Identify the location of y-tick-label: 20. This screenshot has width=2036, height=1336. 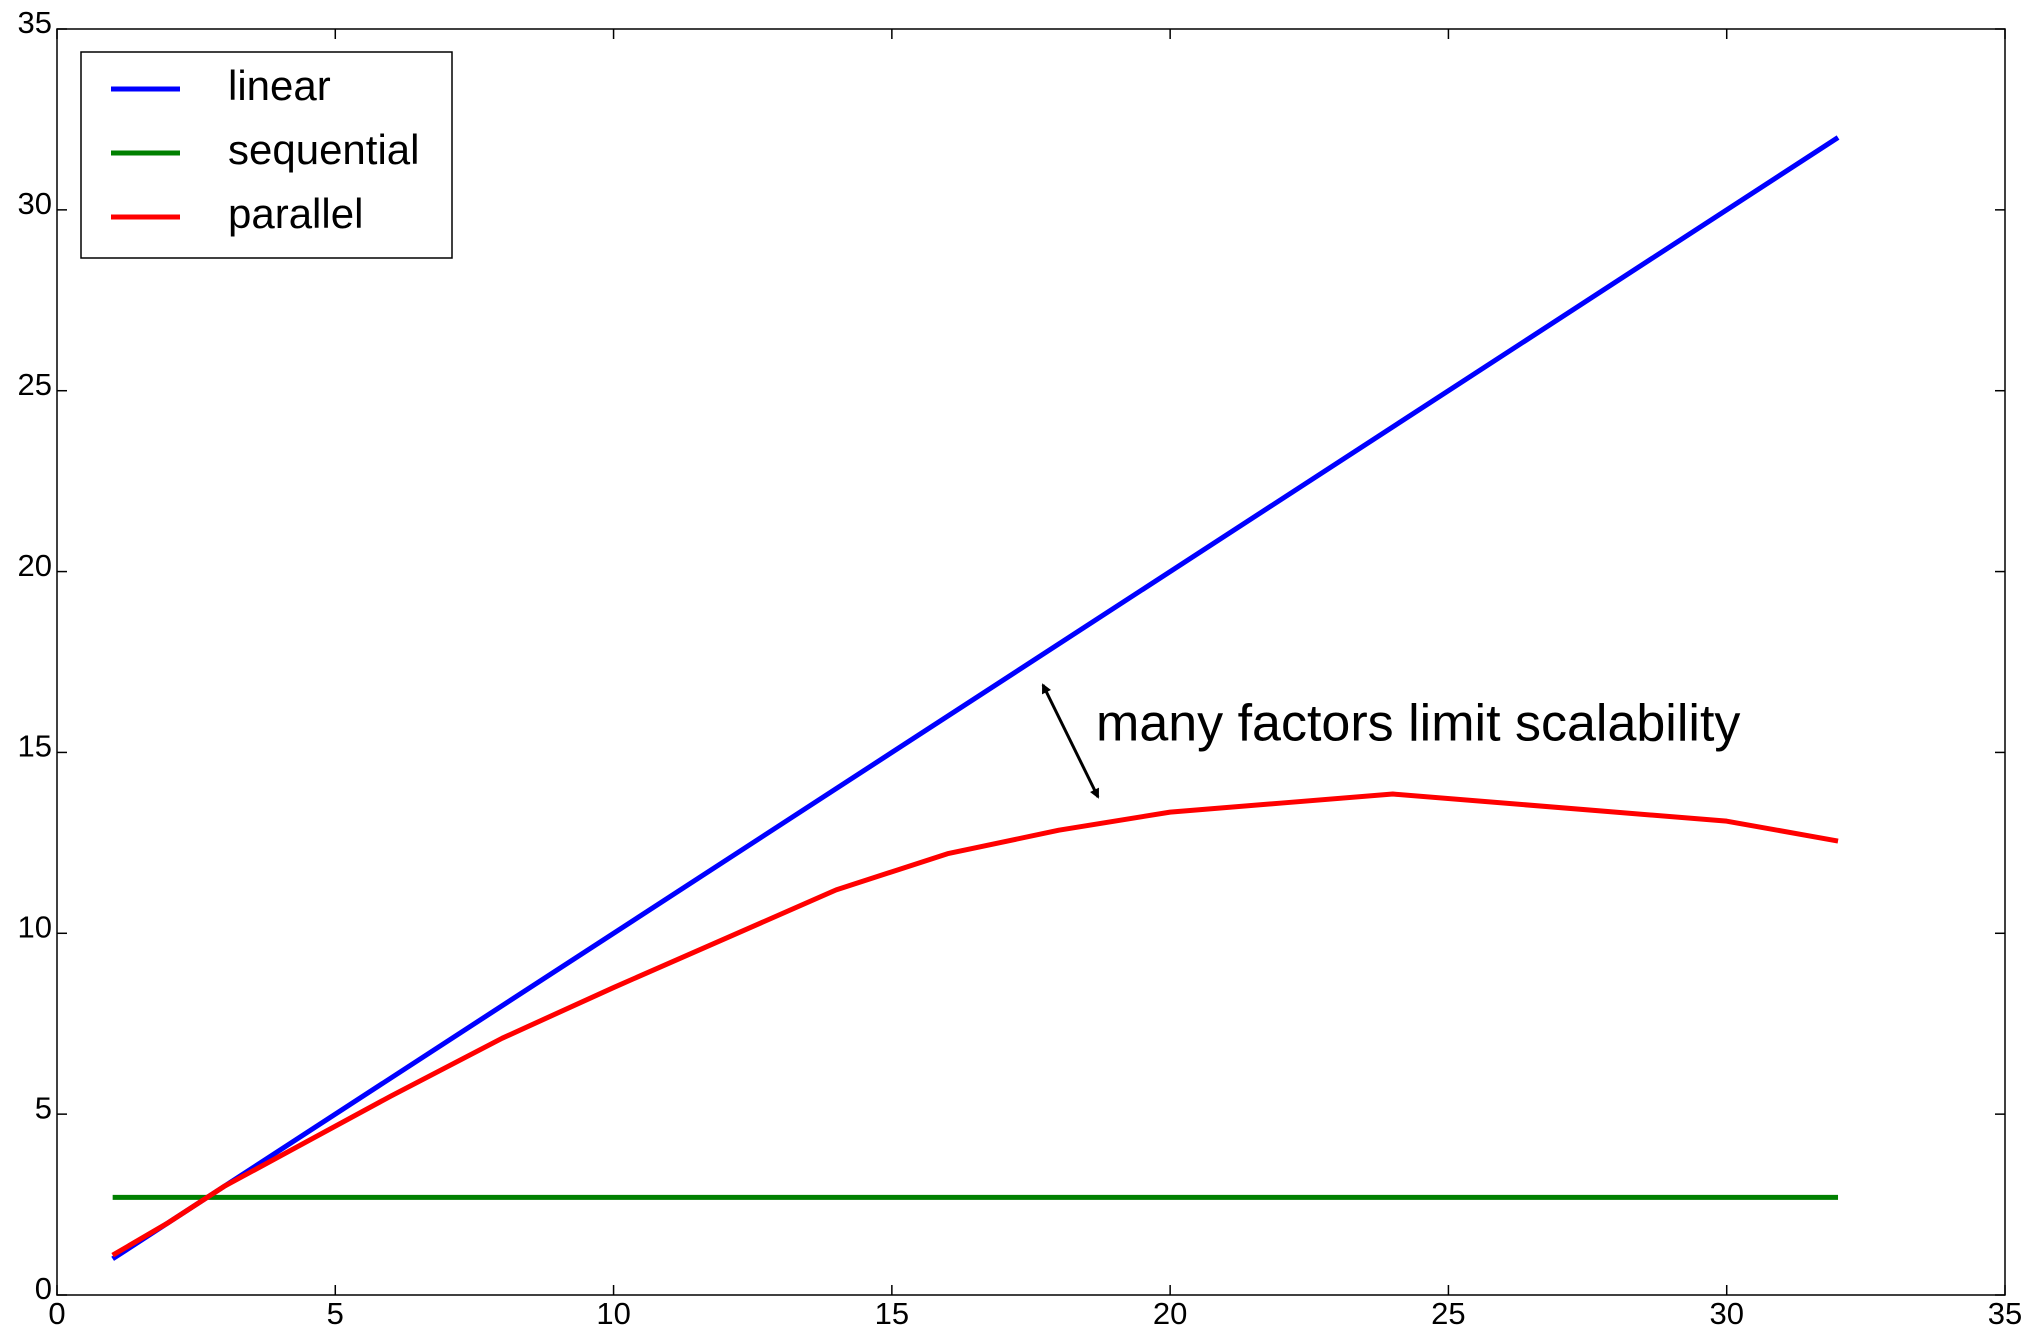
(35, 565).